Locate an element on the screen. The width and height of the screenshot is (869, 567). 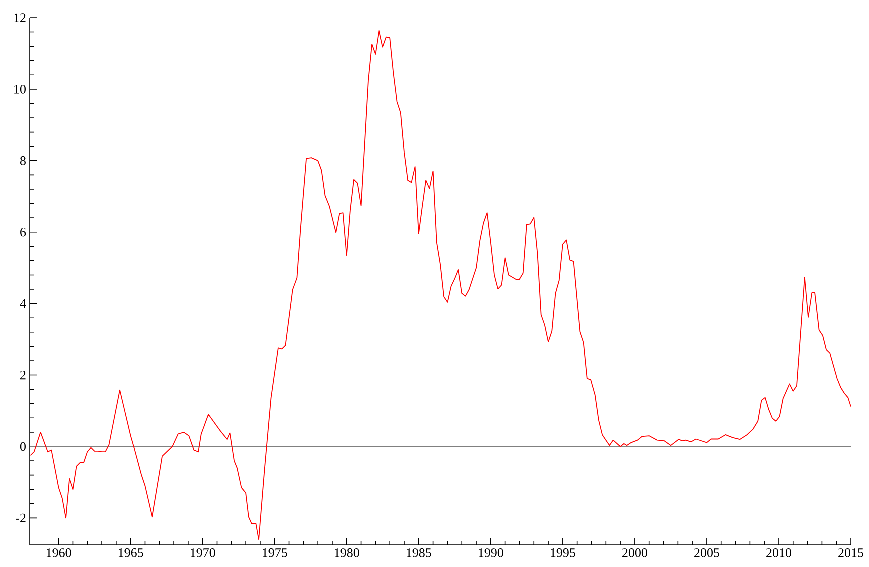
x-tick-label: 1985 is located at coordinates (419, 553).